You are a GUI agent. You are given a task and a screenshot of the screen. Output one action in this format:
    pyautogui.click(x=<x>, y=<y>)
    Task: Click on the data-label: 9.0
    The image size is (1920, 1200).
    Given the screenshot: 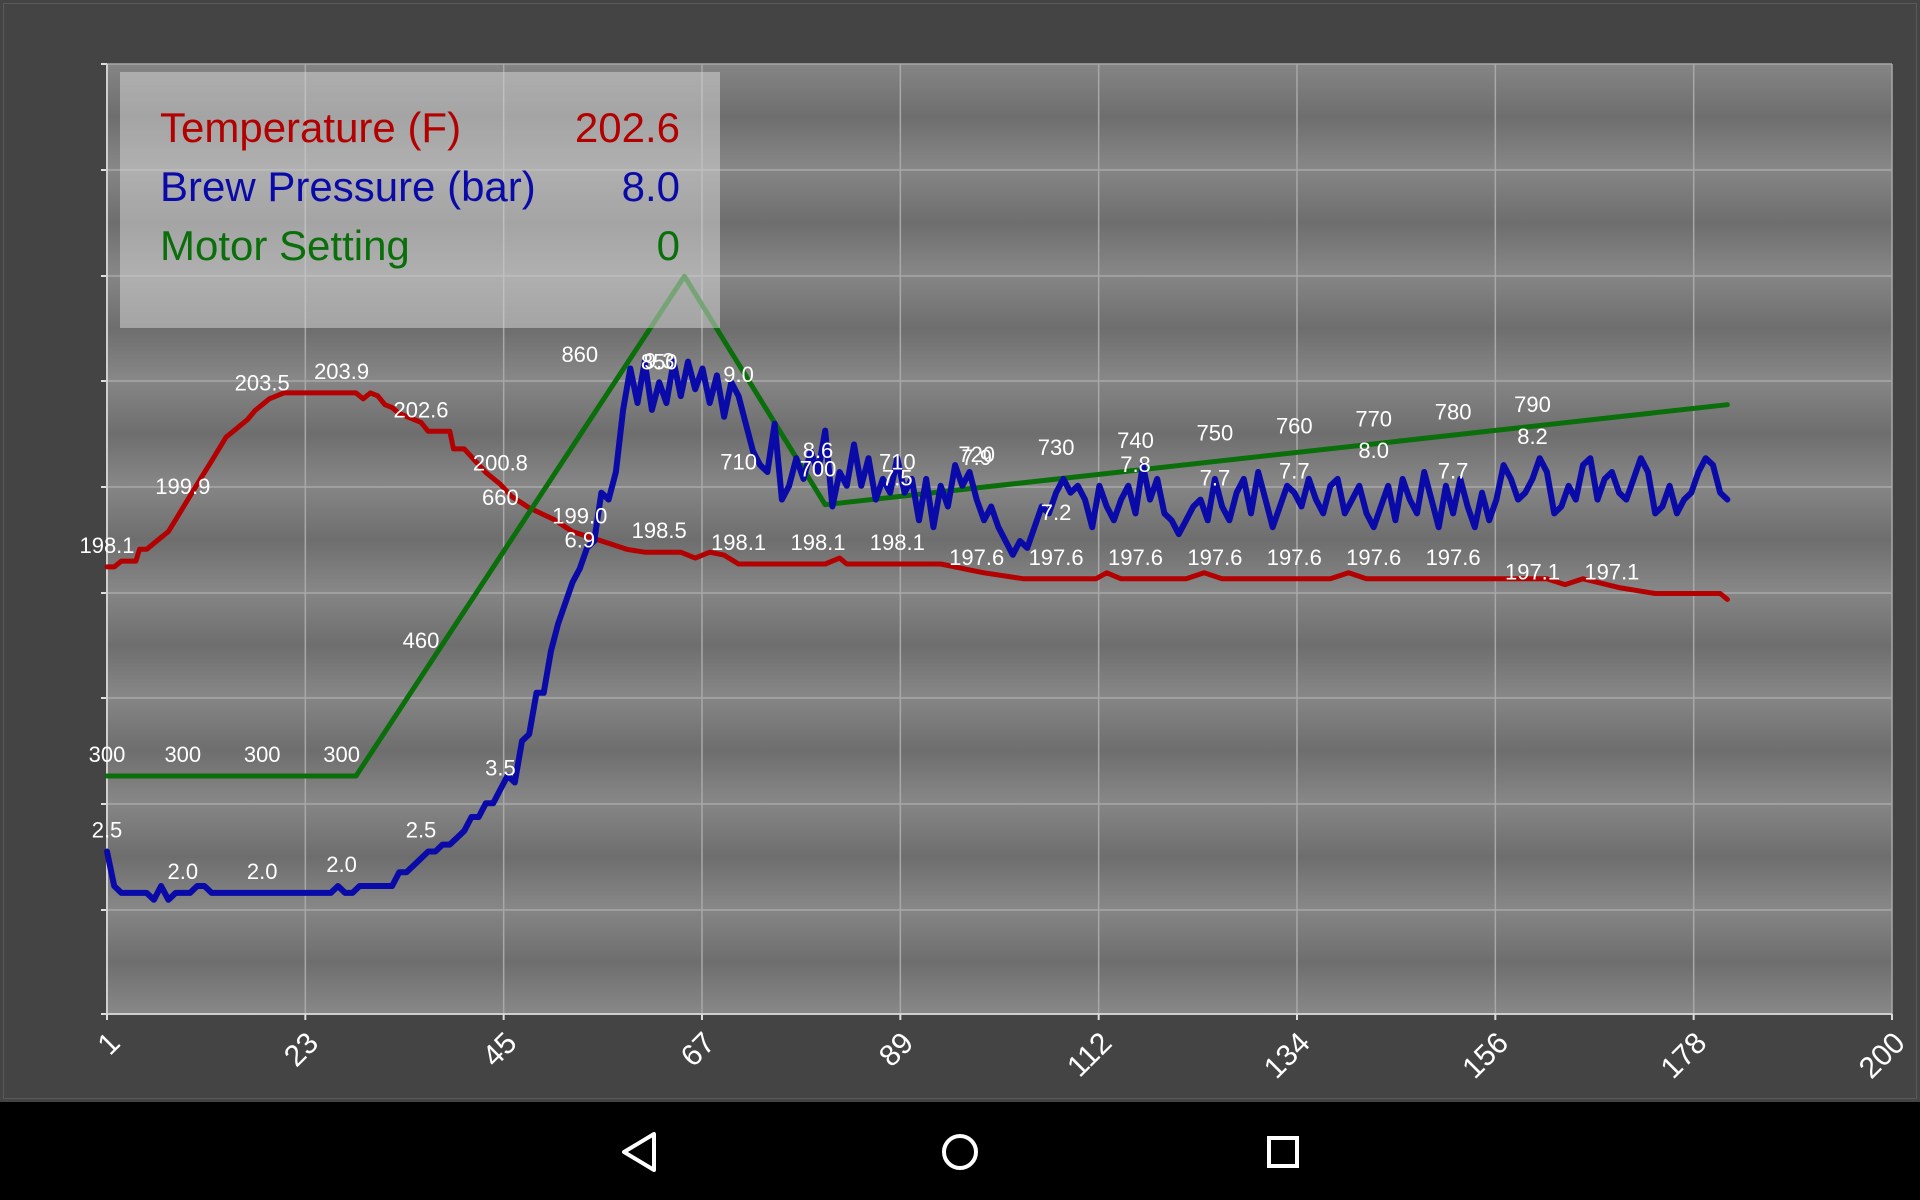 What is the action you would take?
    pyautogui.click(x=738, y=374)
    